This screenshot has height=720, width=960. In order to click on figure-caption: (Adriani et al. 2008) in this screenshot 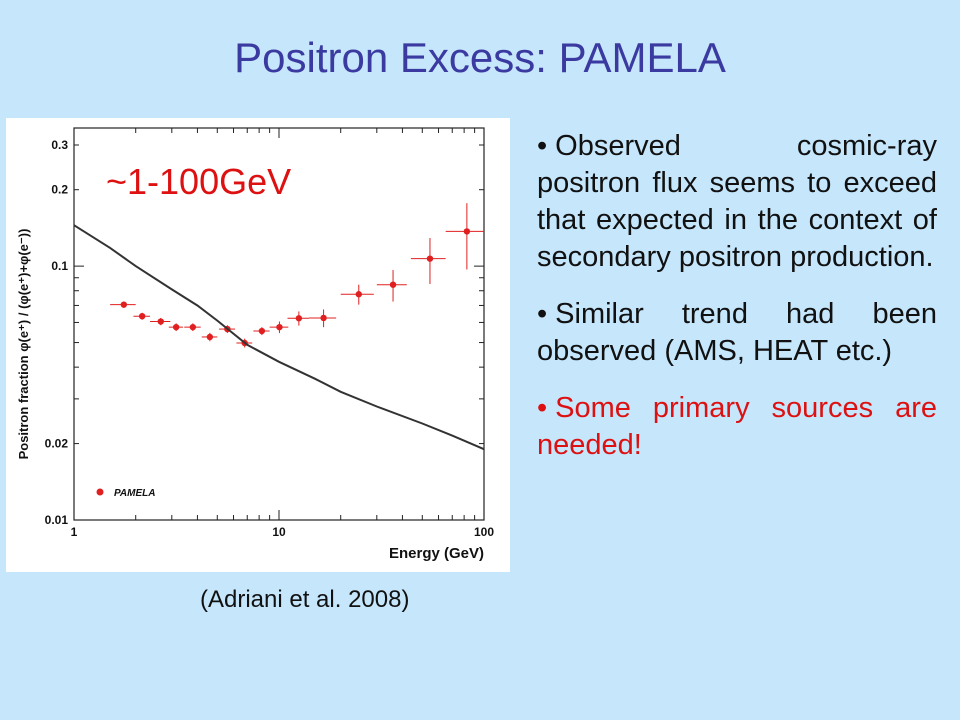, I will do `click(305, 599)`.